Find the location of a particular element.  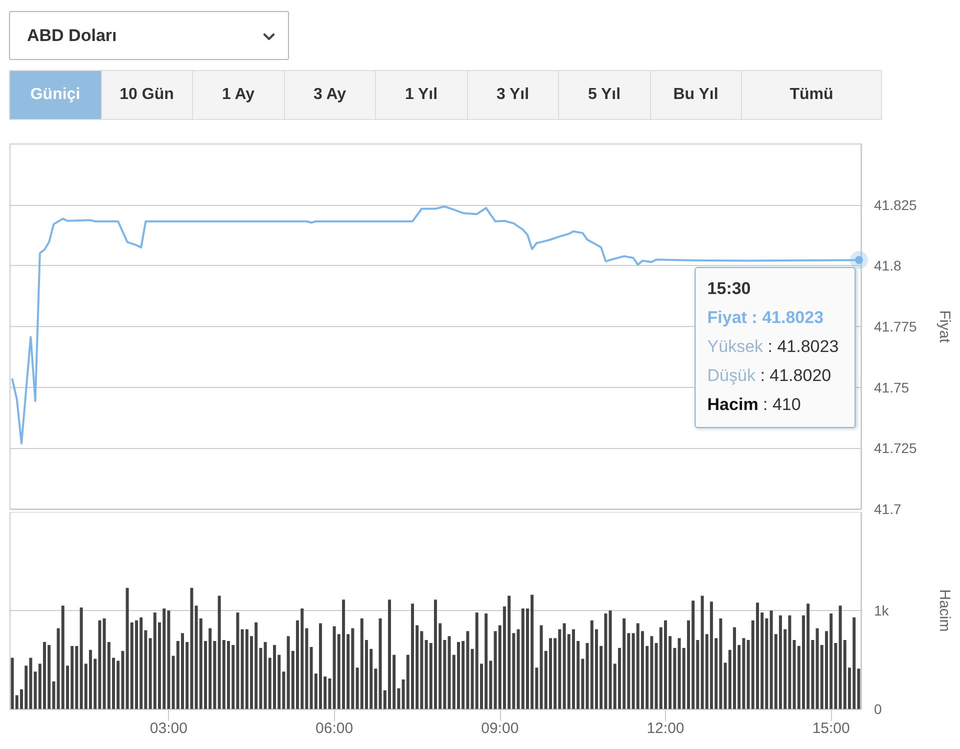

x-tick-label: 12:00 is located at coordinates (665, 728).